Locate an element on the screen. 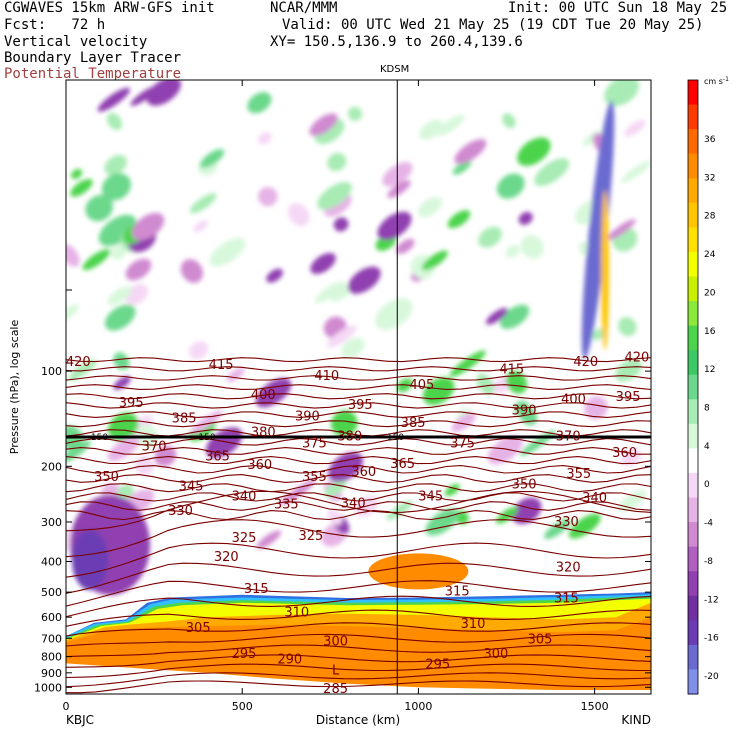  theta-label-text: 375 is located at coordinates (462, 443).